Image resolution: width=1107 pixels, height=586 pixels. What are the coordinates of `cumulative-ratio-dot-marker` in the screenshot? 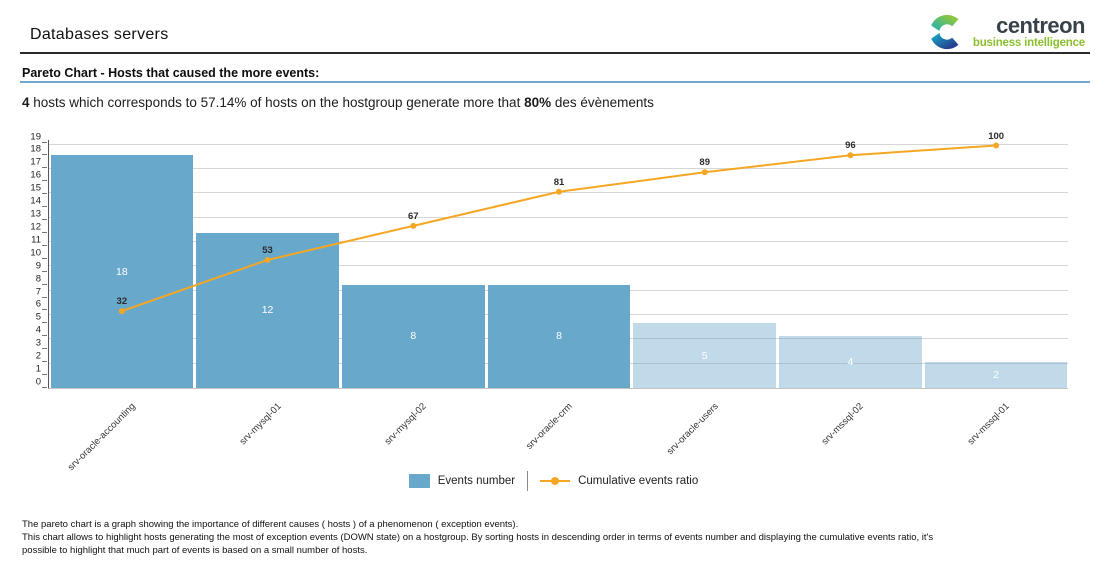 It's located at (555, 481).